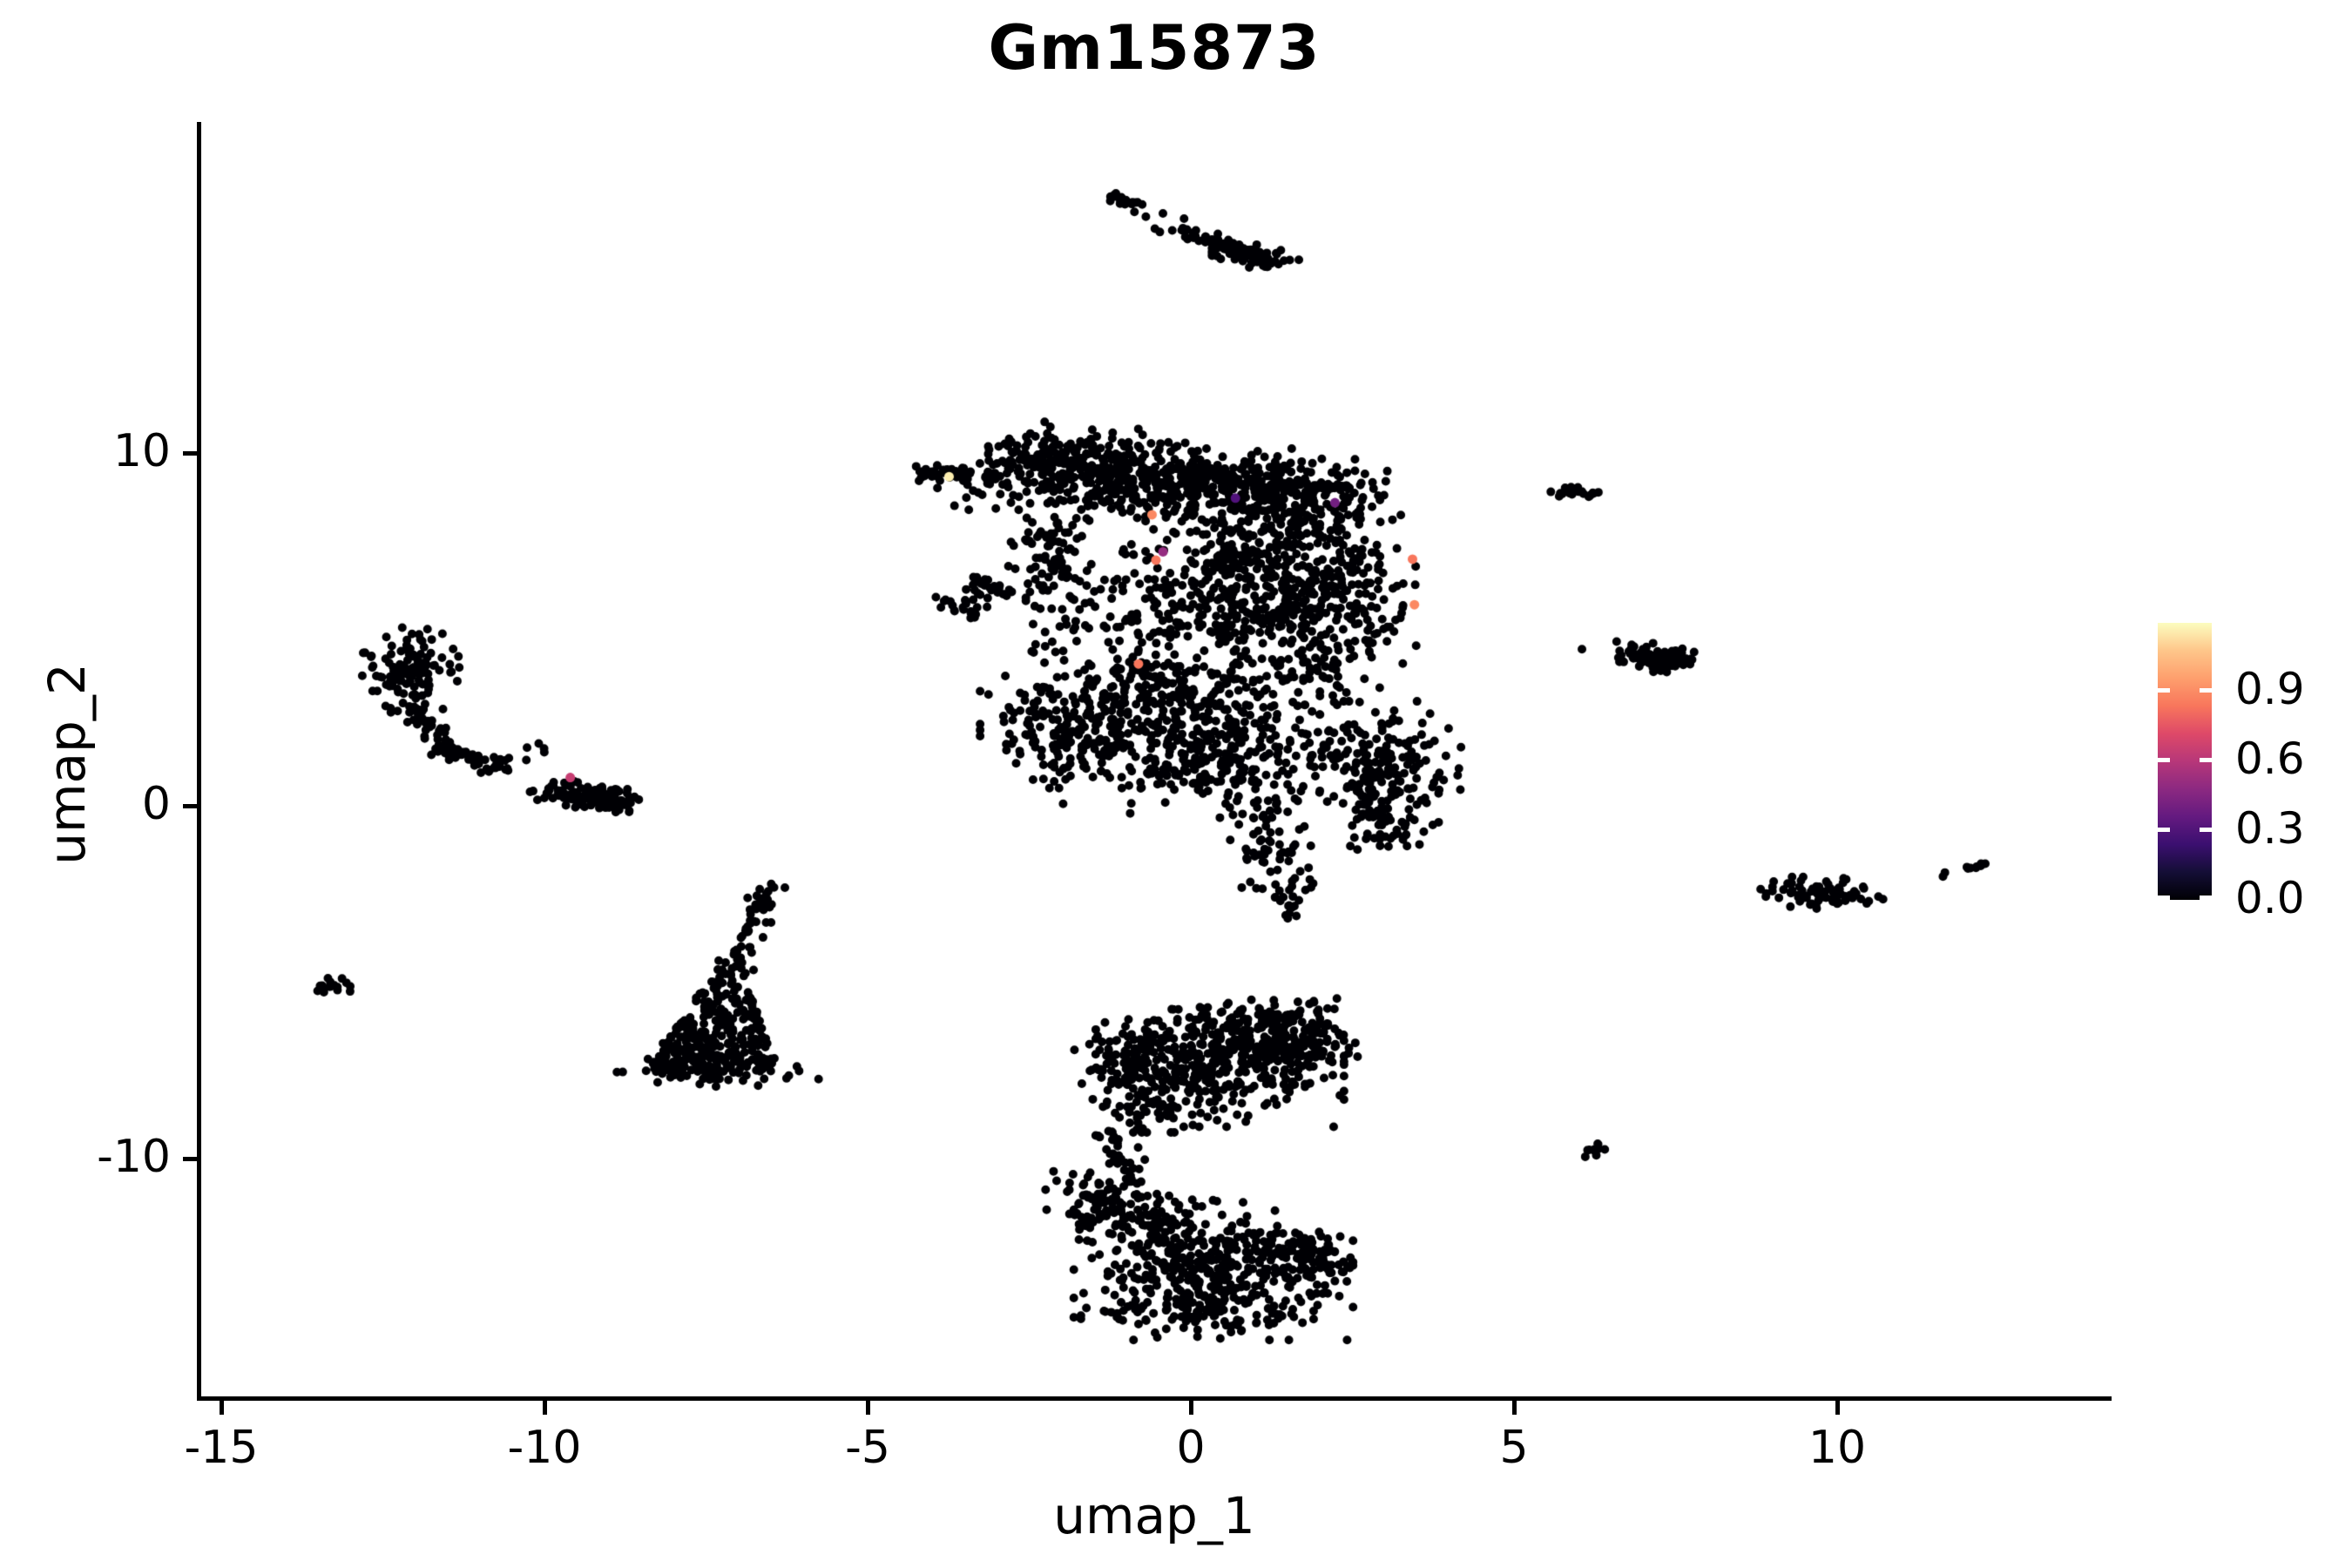  What do you see at coordinates (1154, 1516) in the screenshot?
I see `x-axis-title: umap_1` at bounding box center [1154, 1516].